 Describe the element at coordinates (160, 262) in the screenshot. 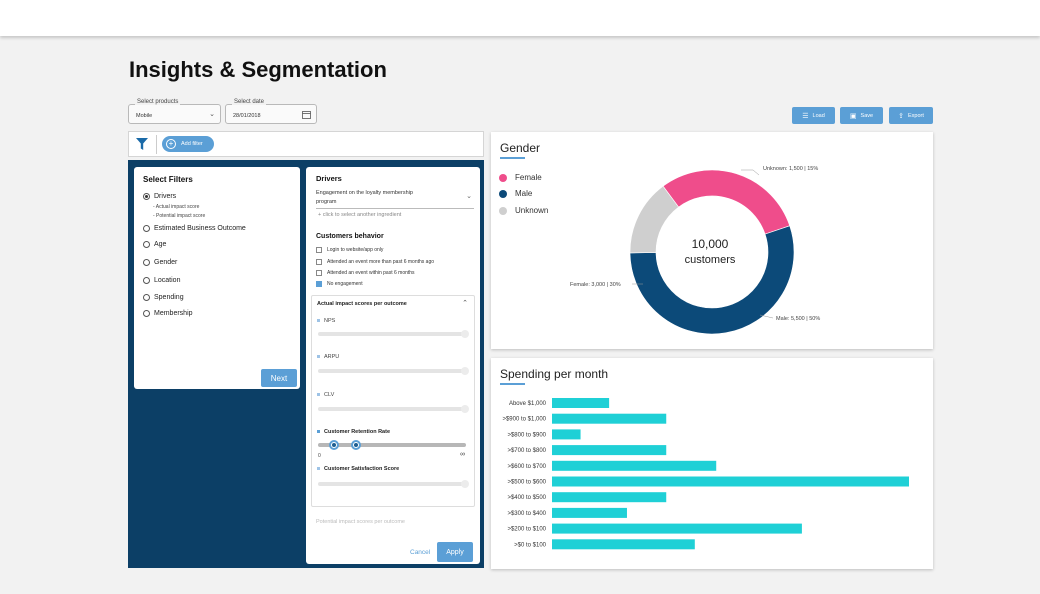

I see `radio-gender: Gender` at that location.